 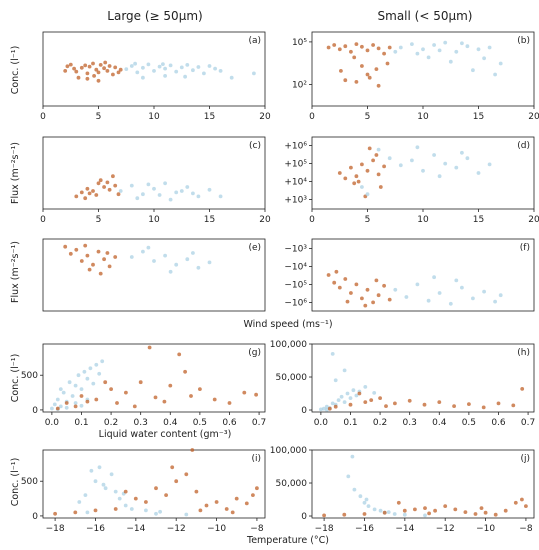 I want to click on y-tick-label: +10³, so click(x=295, y=201).